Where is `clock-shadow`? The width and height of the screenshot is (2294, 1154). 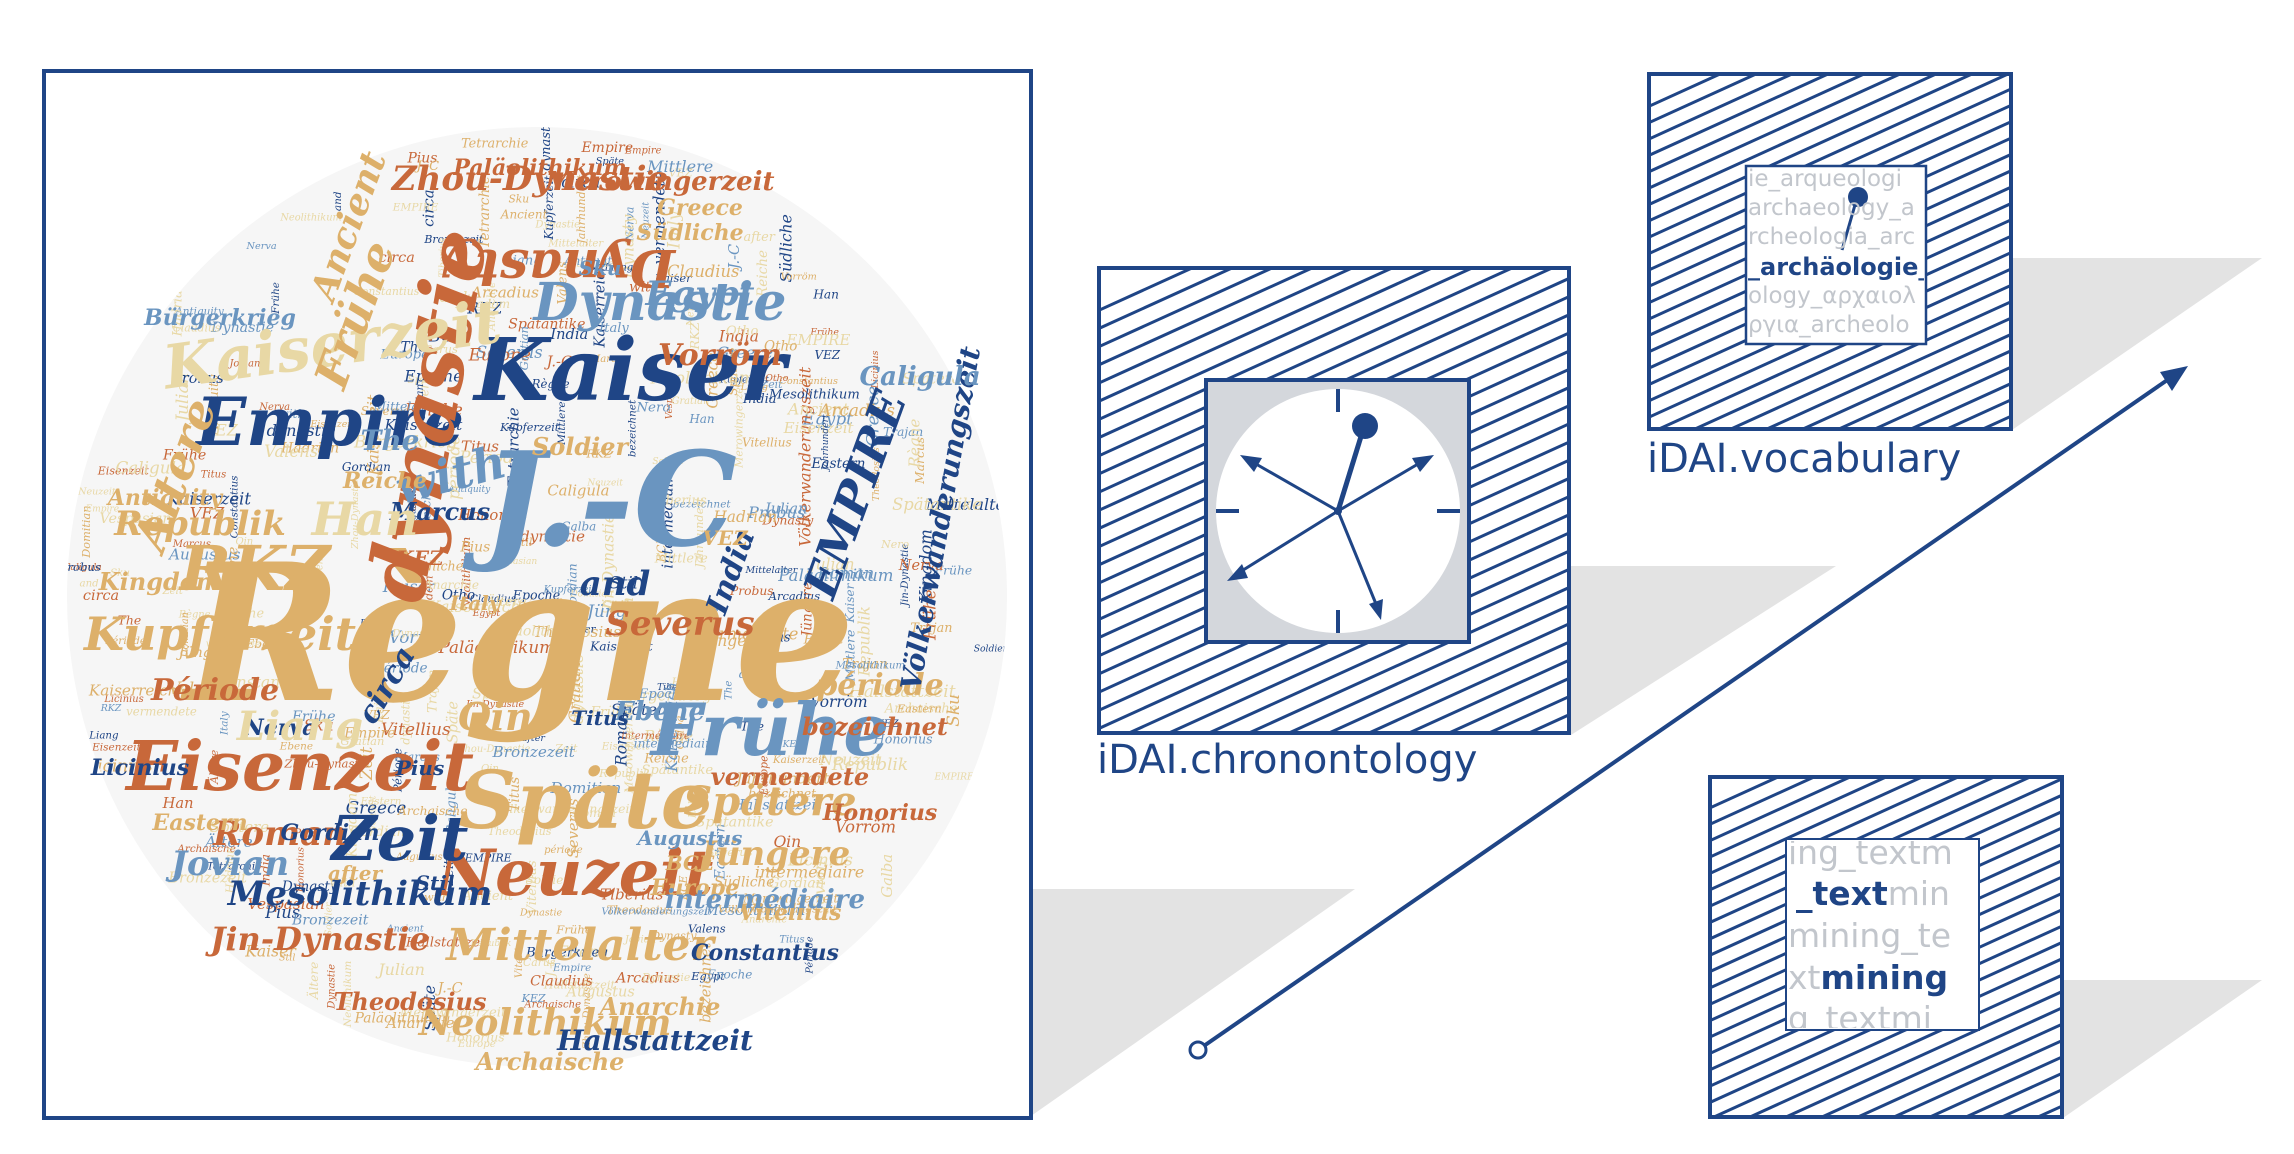 clock-shadow is located at coordinates (1703, 650).